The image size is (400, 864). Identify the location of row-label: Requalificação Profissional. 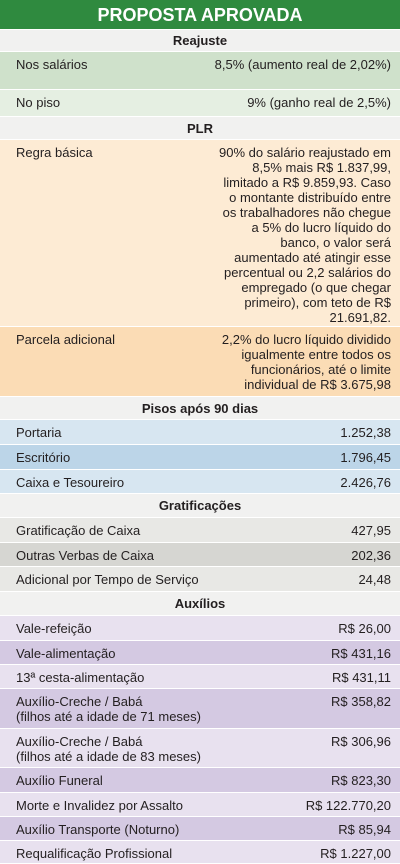
(94, 853).